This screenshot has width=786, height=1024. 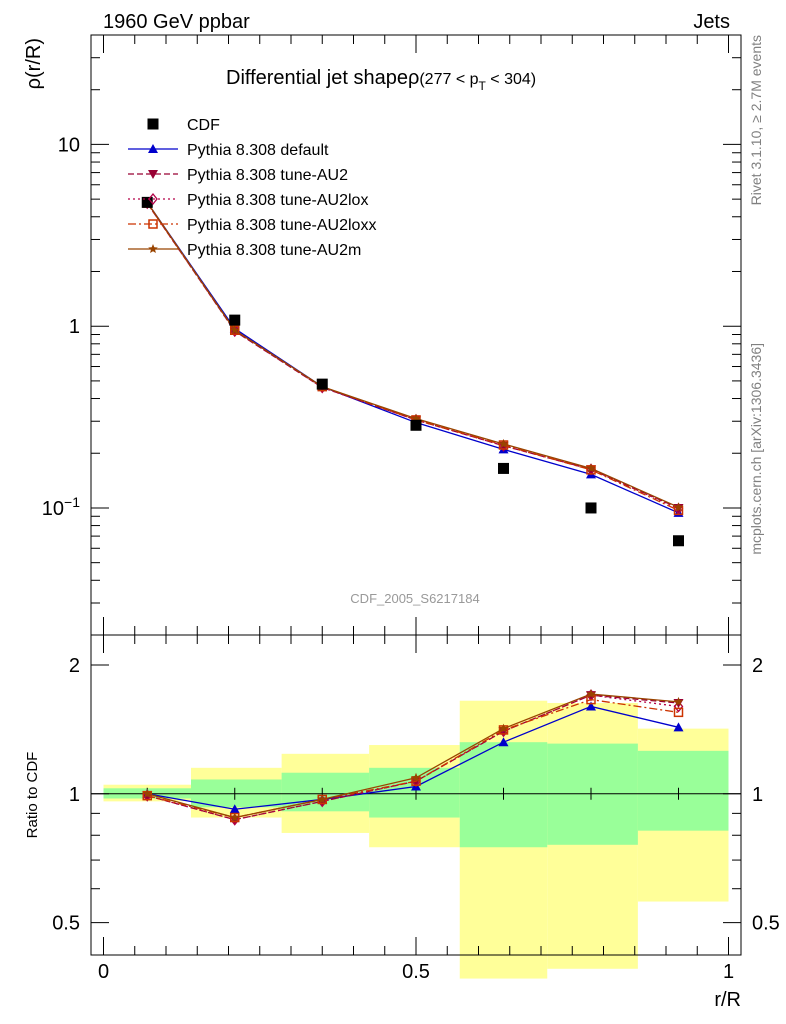 I want to click on legend-label: Pythia 8.308 default, so click(x=258, y=150).